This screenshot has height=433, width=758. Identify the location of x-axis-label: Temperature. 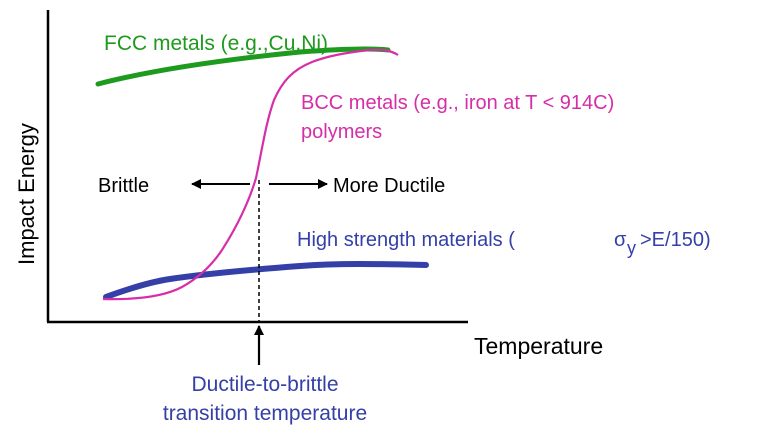
(538, 346).